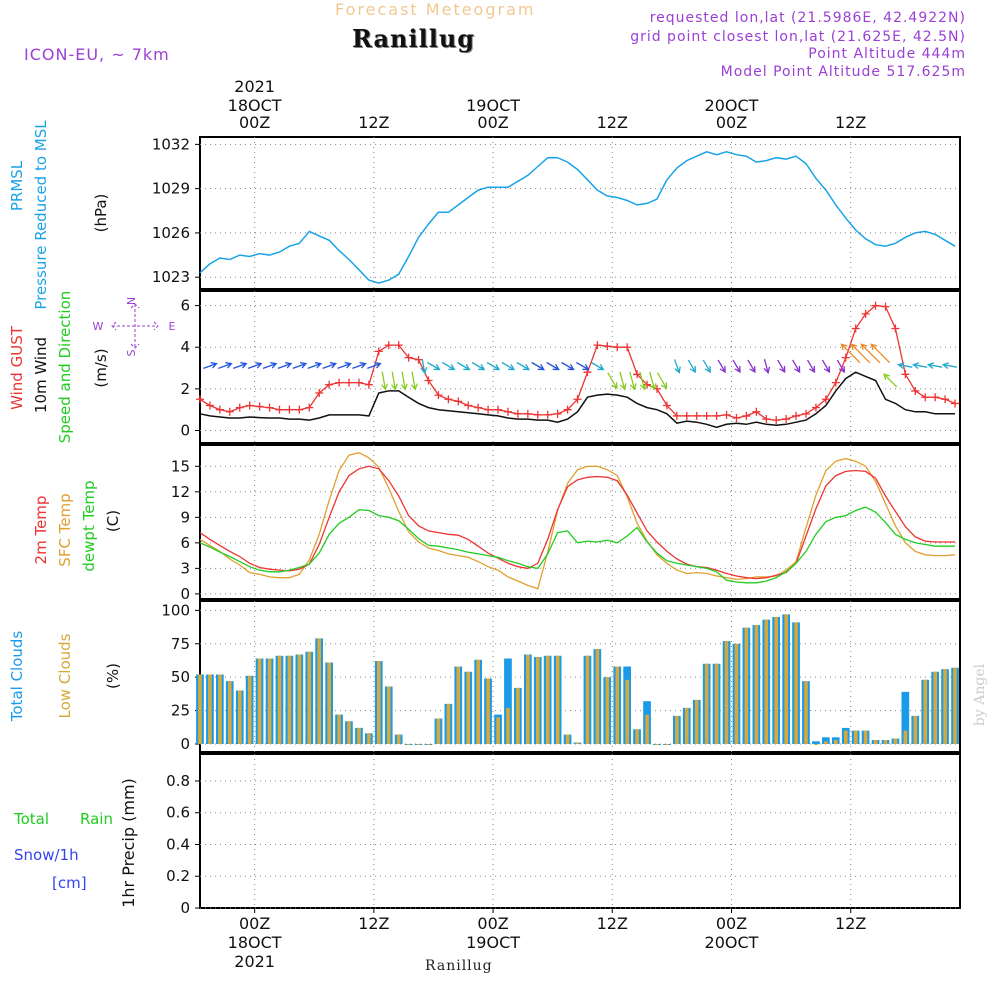 The image size is (1000, 1000). Describe the element at coordinates (17, 185) in the screenshot. I see `pressure-label-prmsl: PRMSL` at that location.